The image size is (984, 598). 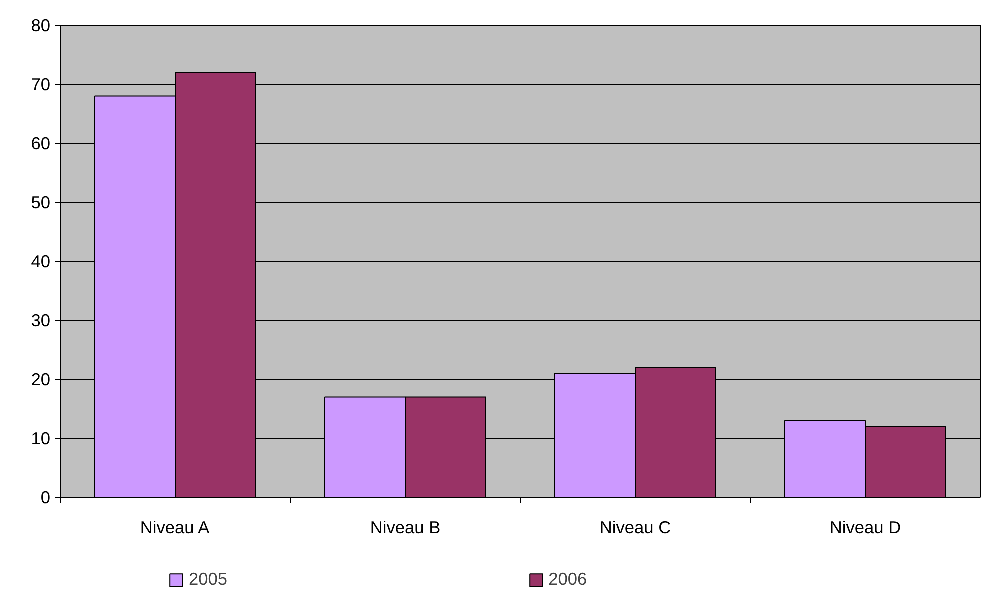 I want to click on x-tick-label: Niveau B, so click(x=405, y=528).